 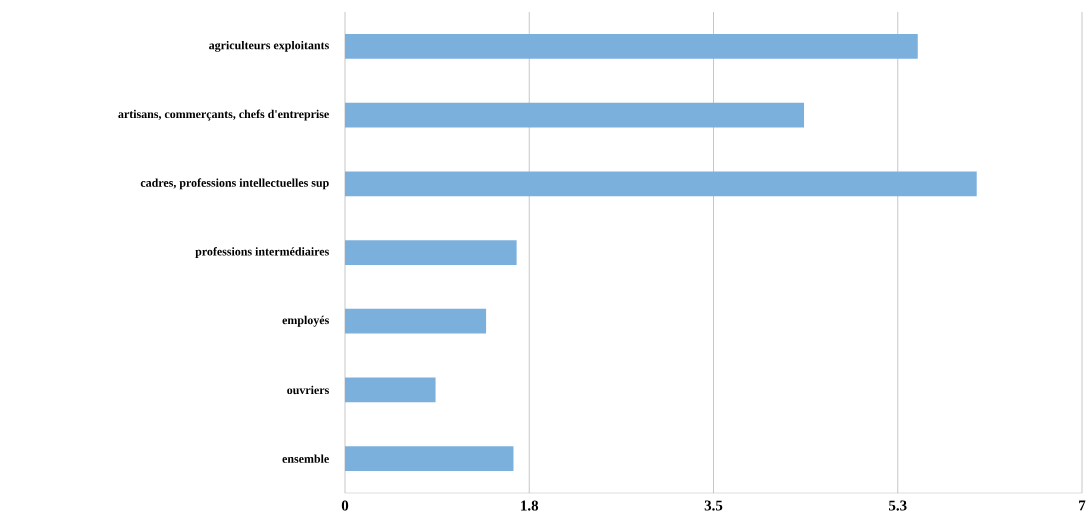 What do you see at coordinates (713, 505) in the screenshot?
I see `x-tick-label: 3.5` at bounding box center [713, 505].